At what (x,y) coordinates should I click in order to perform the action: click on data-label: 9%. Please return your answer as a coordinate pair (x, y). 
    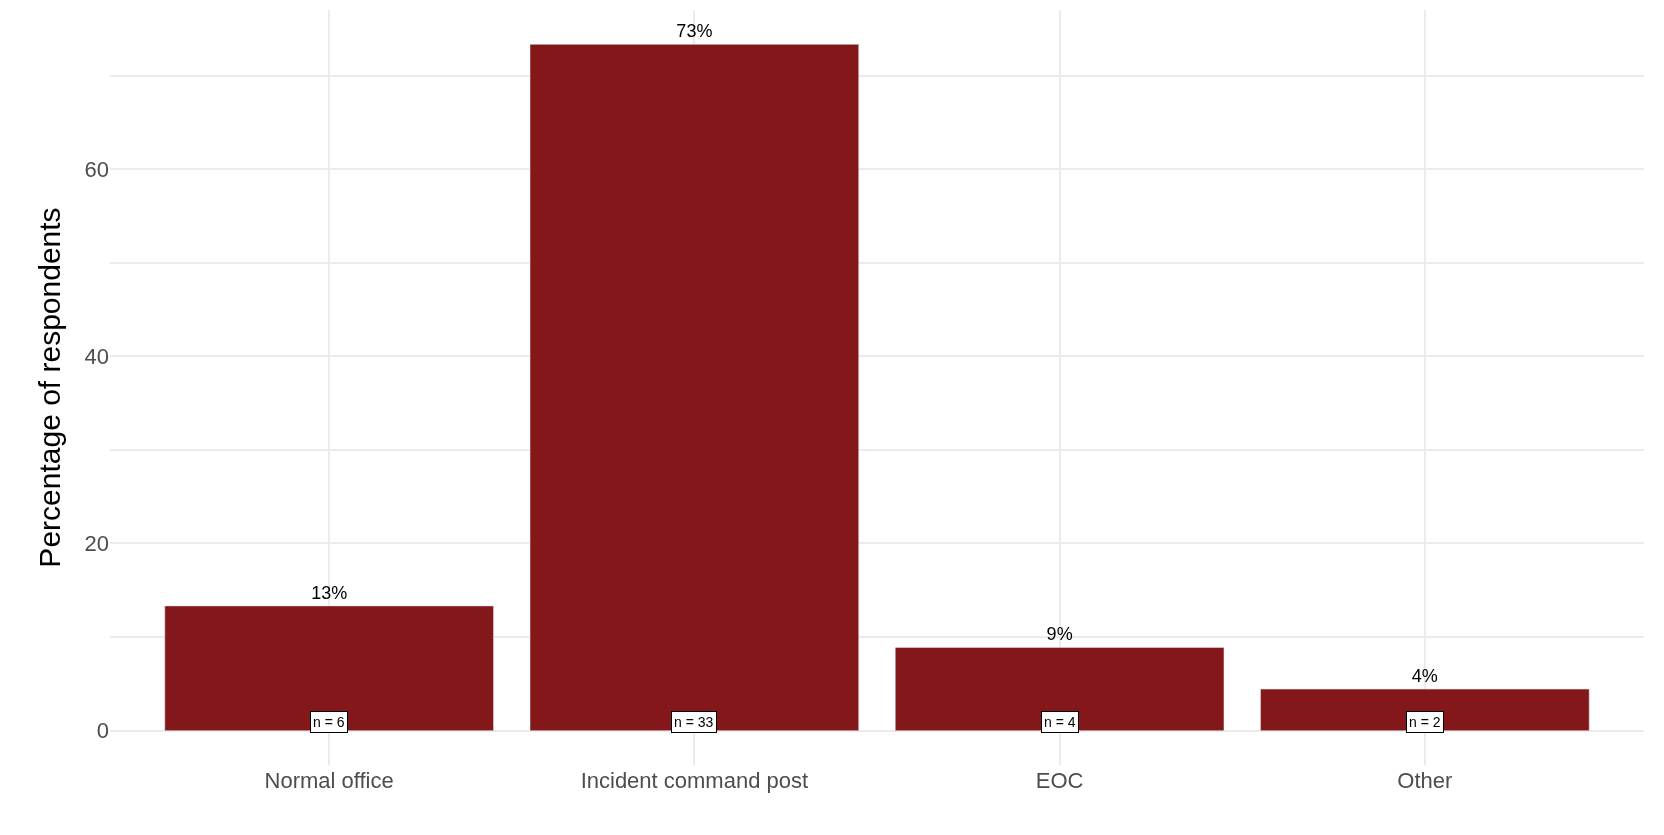
    Looking at the image, I should click on (1059, 634).